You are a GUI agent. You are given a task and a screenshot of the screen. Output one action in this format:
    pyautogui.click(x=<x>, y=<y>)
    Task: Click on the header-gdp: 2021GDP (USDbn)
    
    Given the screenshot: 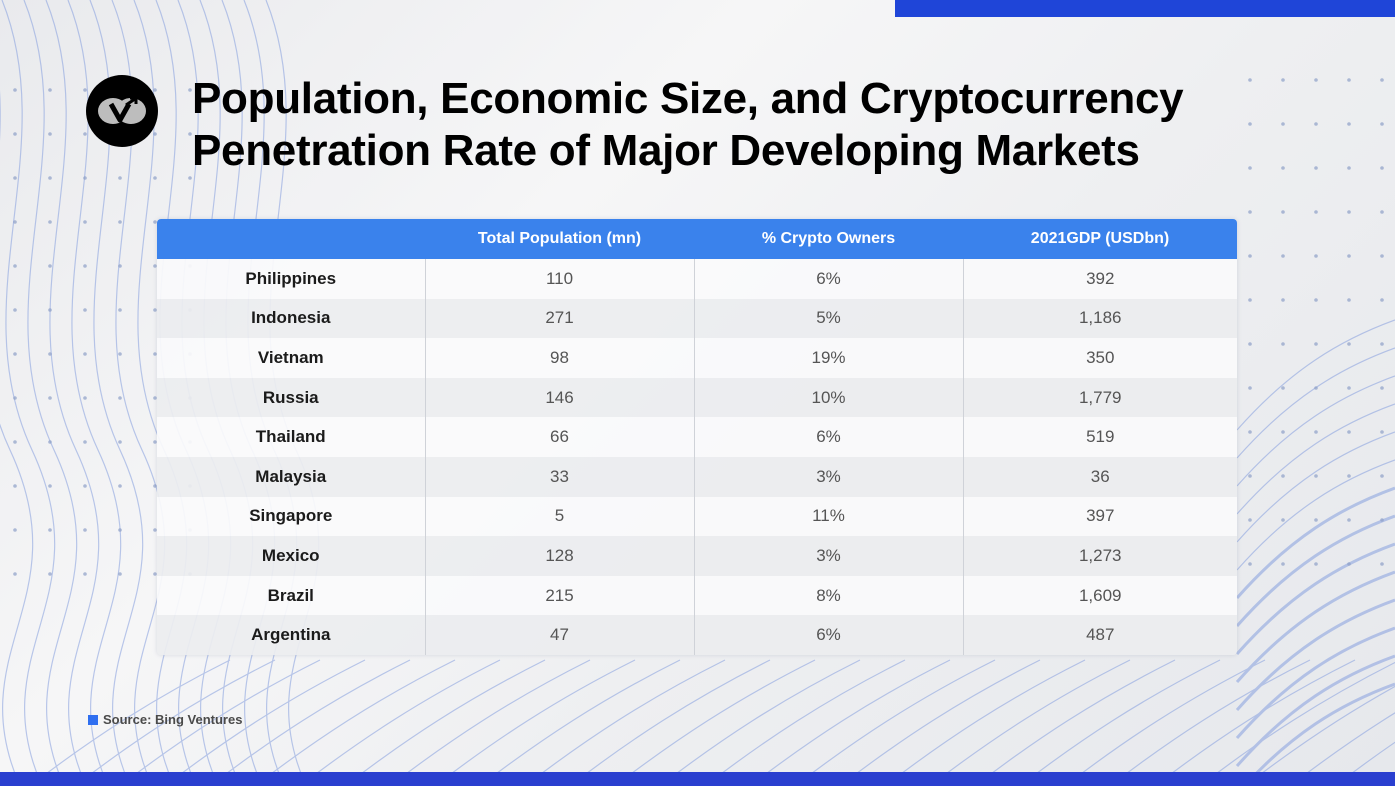 What is the action you would take?
    pyautogui.click(x=1100, y=239)
    